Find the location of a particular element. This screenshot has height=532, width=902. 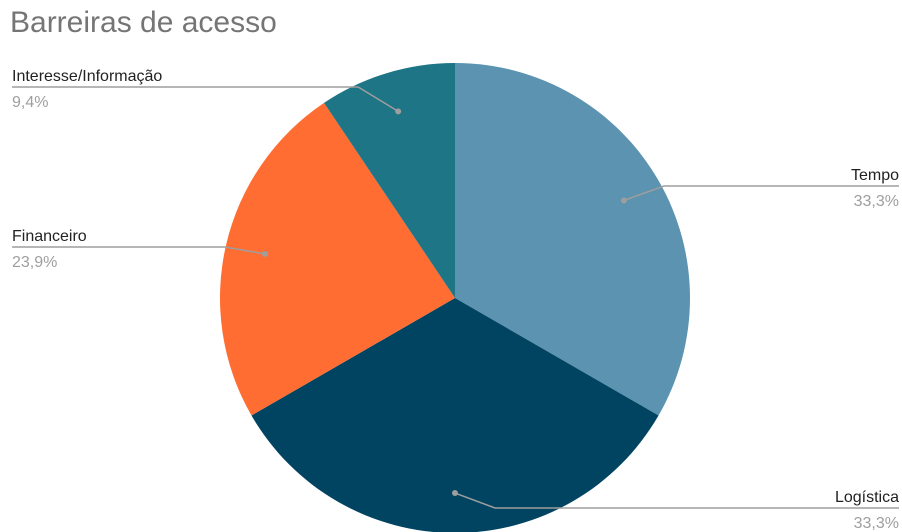

callout-dot-interesse-informacao is located at coordinates (398, 111).